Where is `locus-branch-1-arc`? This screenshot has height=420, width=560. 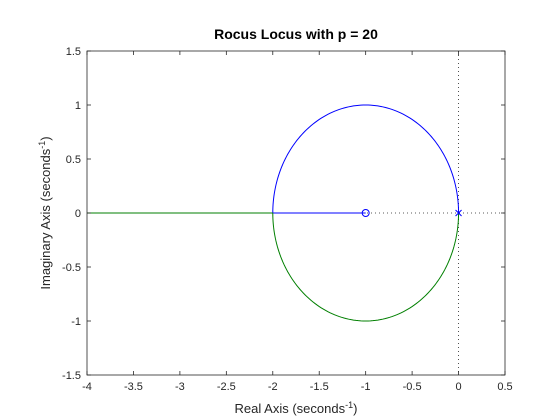 locus-branch-1-arc is located at coordinates (366, 159).